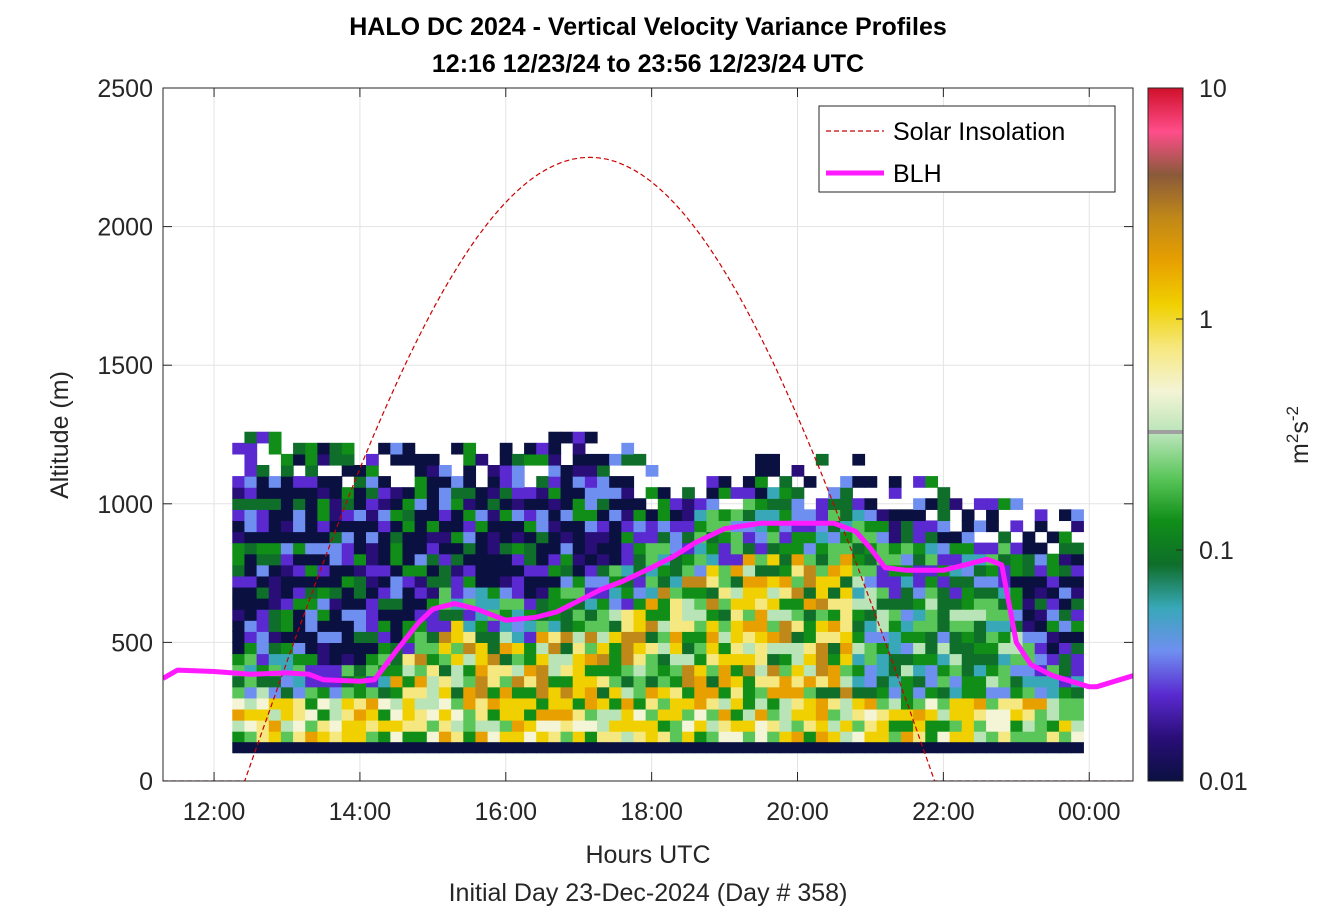 Image resolution: width=1343 pixels, height=911 pixels. Describe the element at coordinates (647, 855) in the screenshot. I see `x-axis-label: Hours UTC` at that location.